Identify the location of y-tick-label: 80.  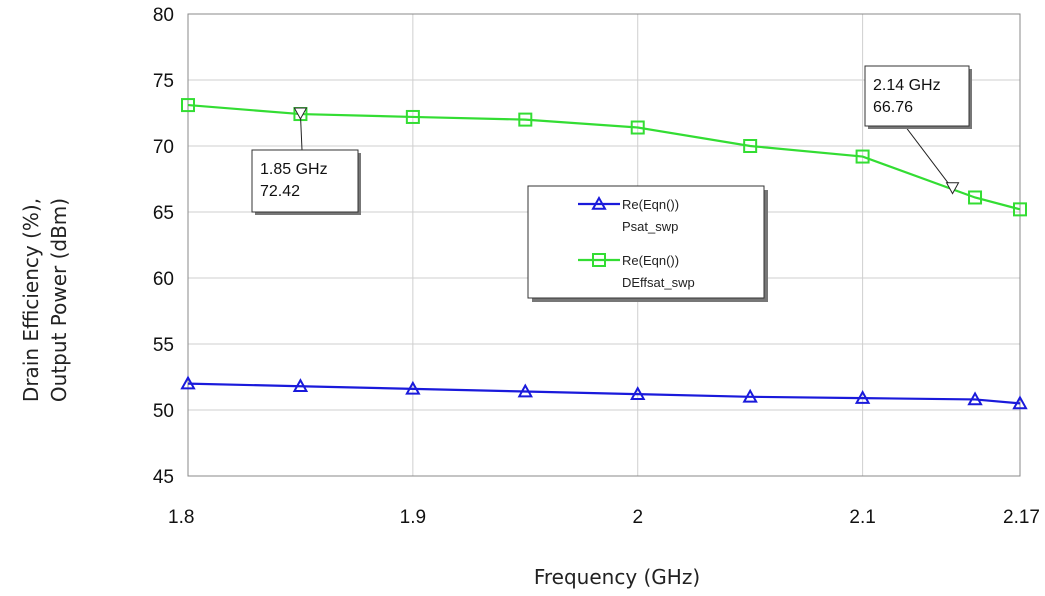
(163, 15).